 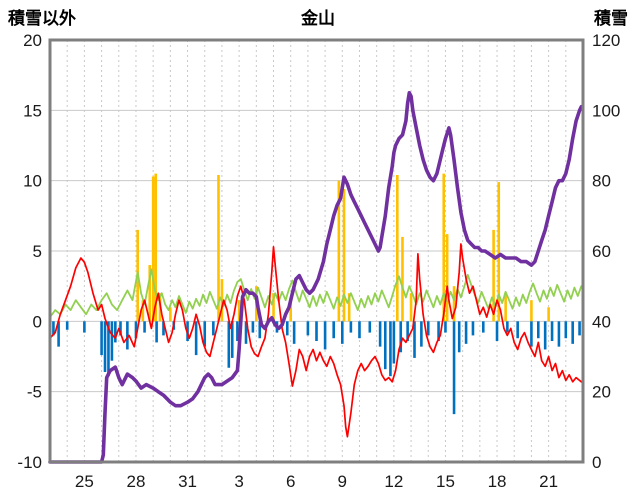 I want to click on svg-text: 25, so click(x=84, y=481).